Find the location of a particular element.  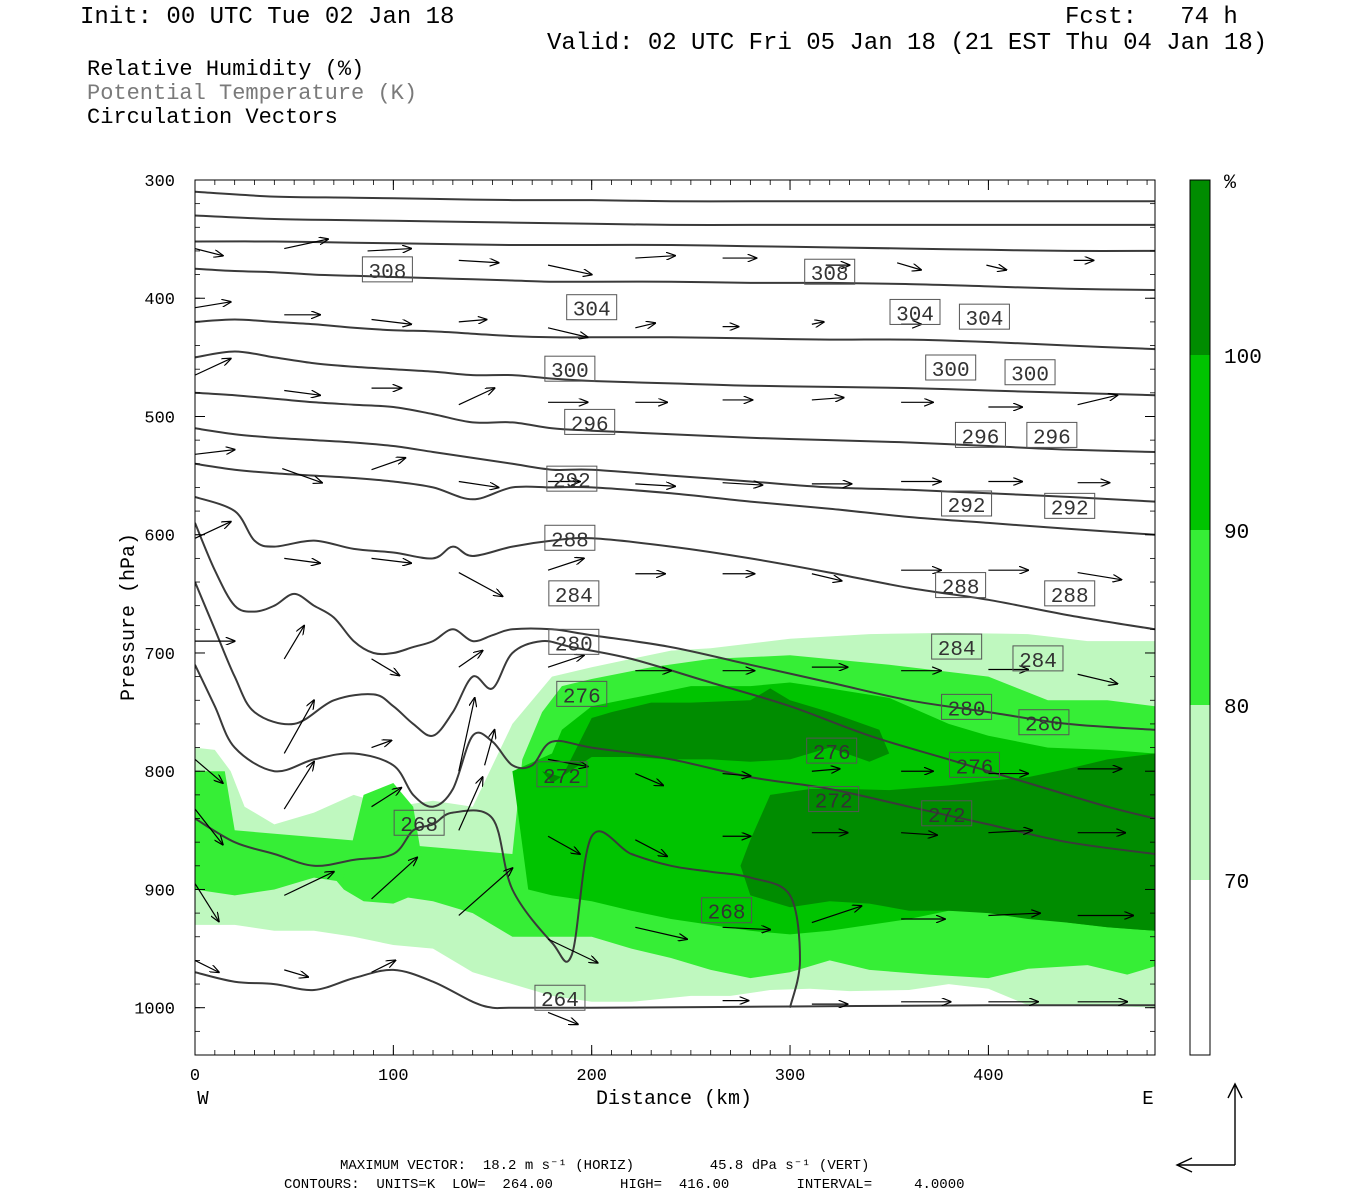

y-tick-label: 800 is located at coordinates (159, 773).